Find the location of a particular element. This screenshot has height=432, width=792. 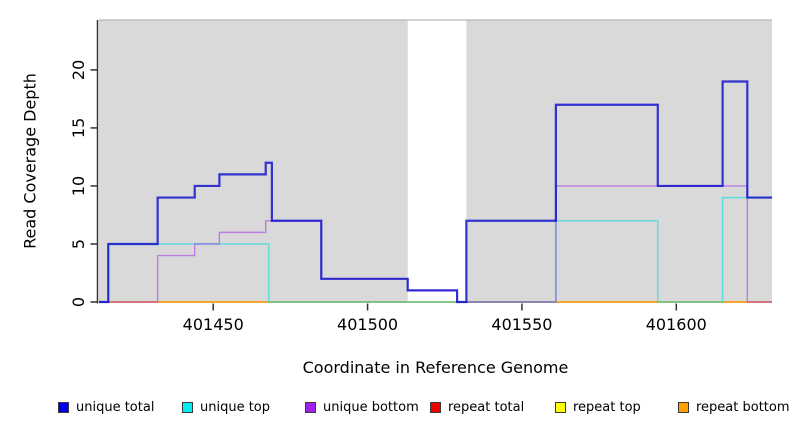

x-tick-label: 401550 is located at coordinates (521, 324).